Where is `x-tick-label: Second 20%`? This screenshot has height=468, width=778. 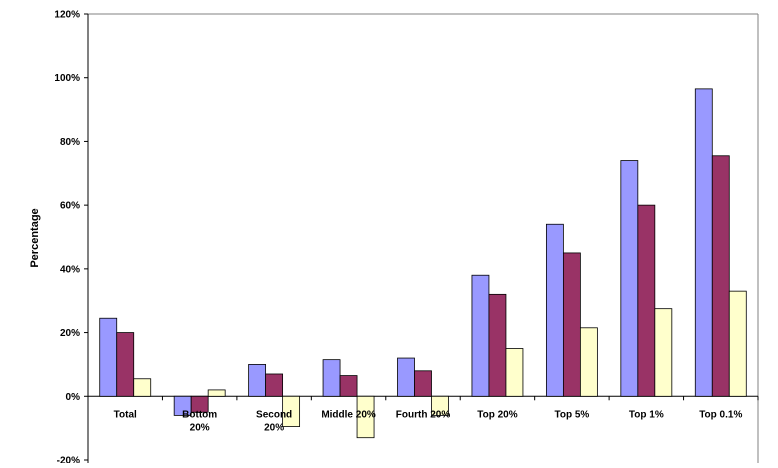
x-tick-label: Second 20% is located at coordinates (274, 421).